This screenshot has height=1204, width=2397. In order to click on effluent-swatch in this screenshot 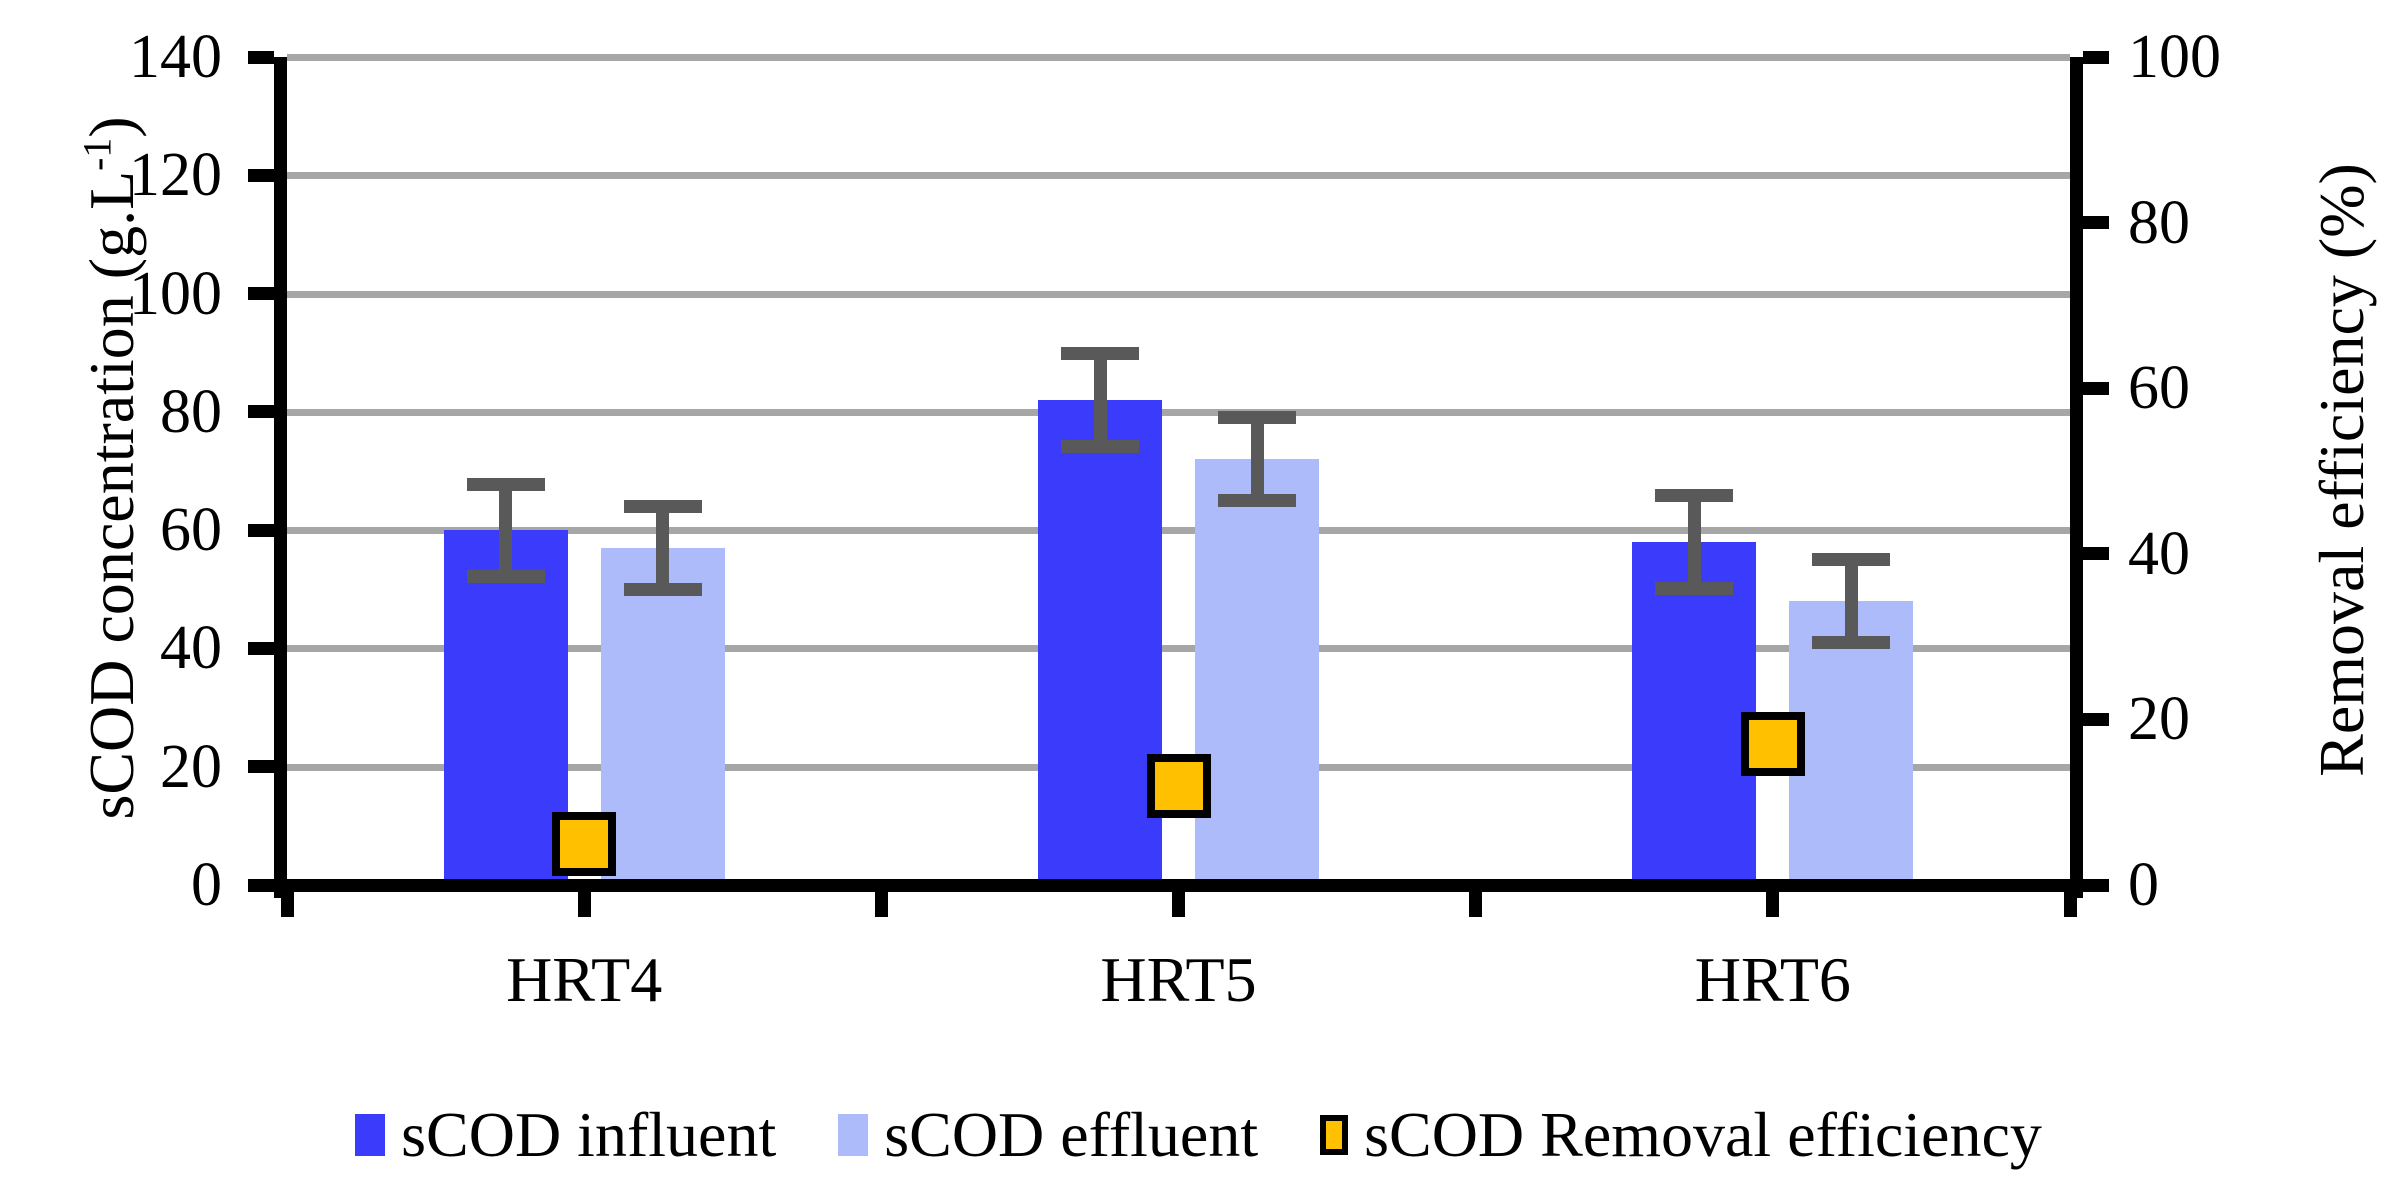, I will do `click(853, 1135)`.